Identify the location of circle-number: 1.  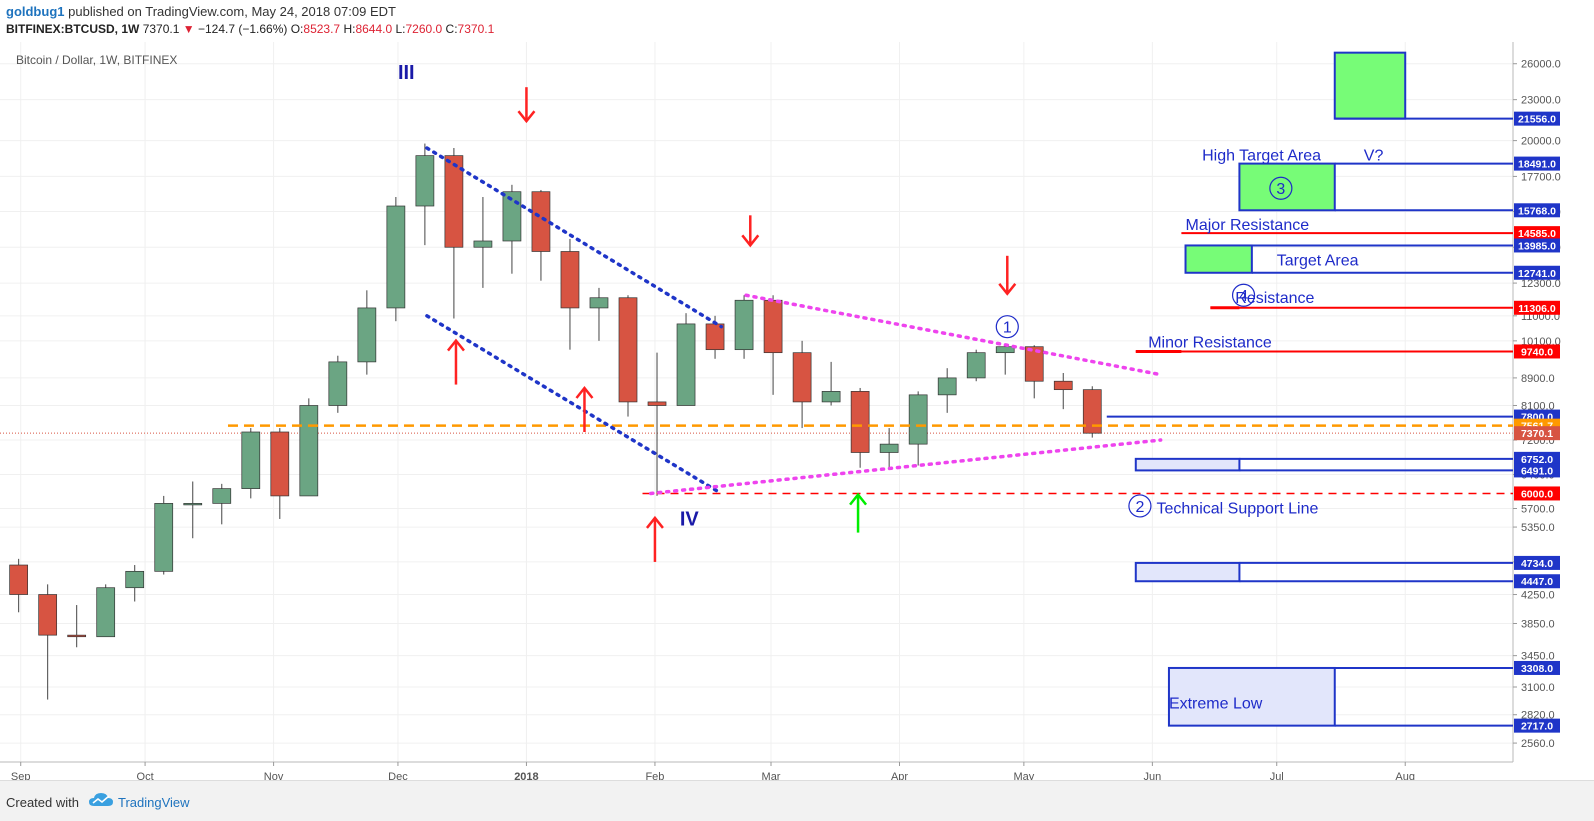
(1007, 328).